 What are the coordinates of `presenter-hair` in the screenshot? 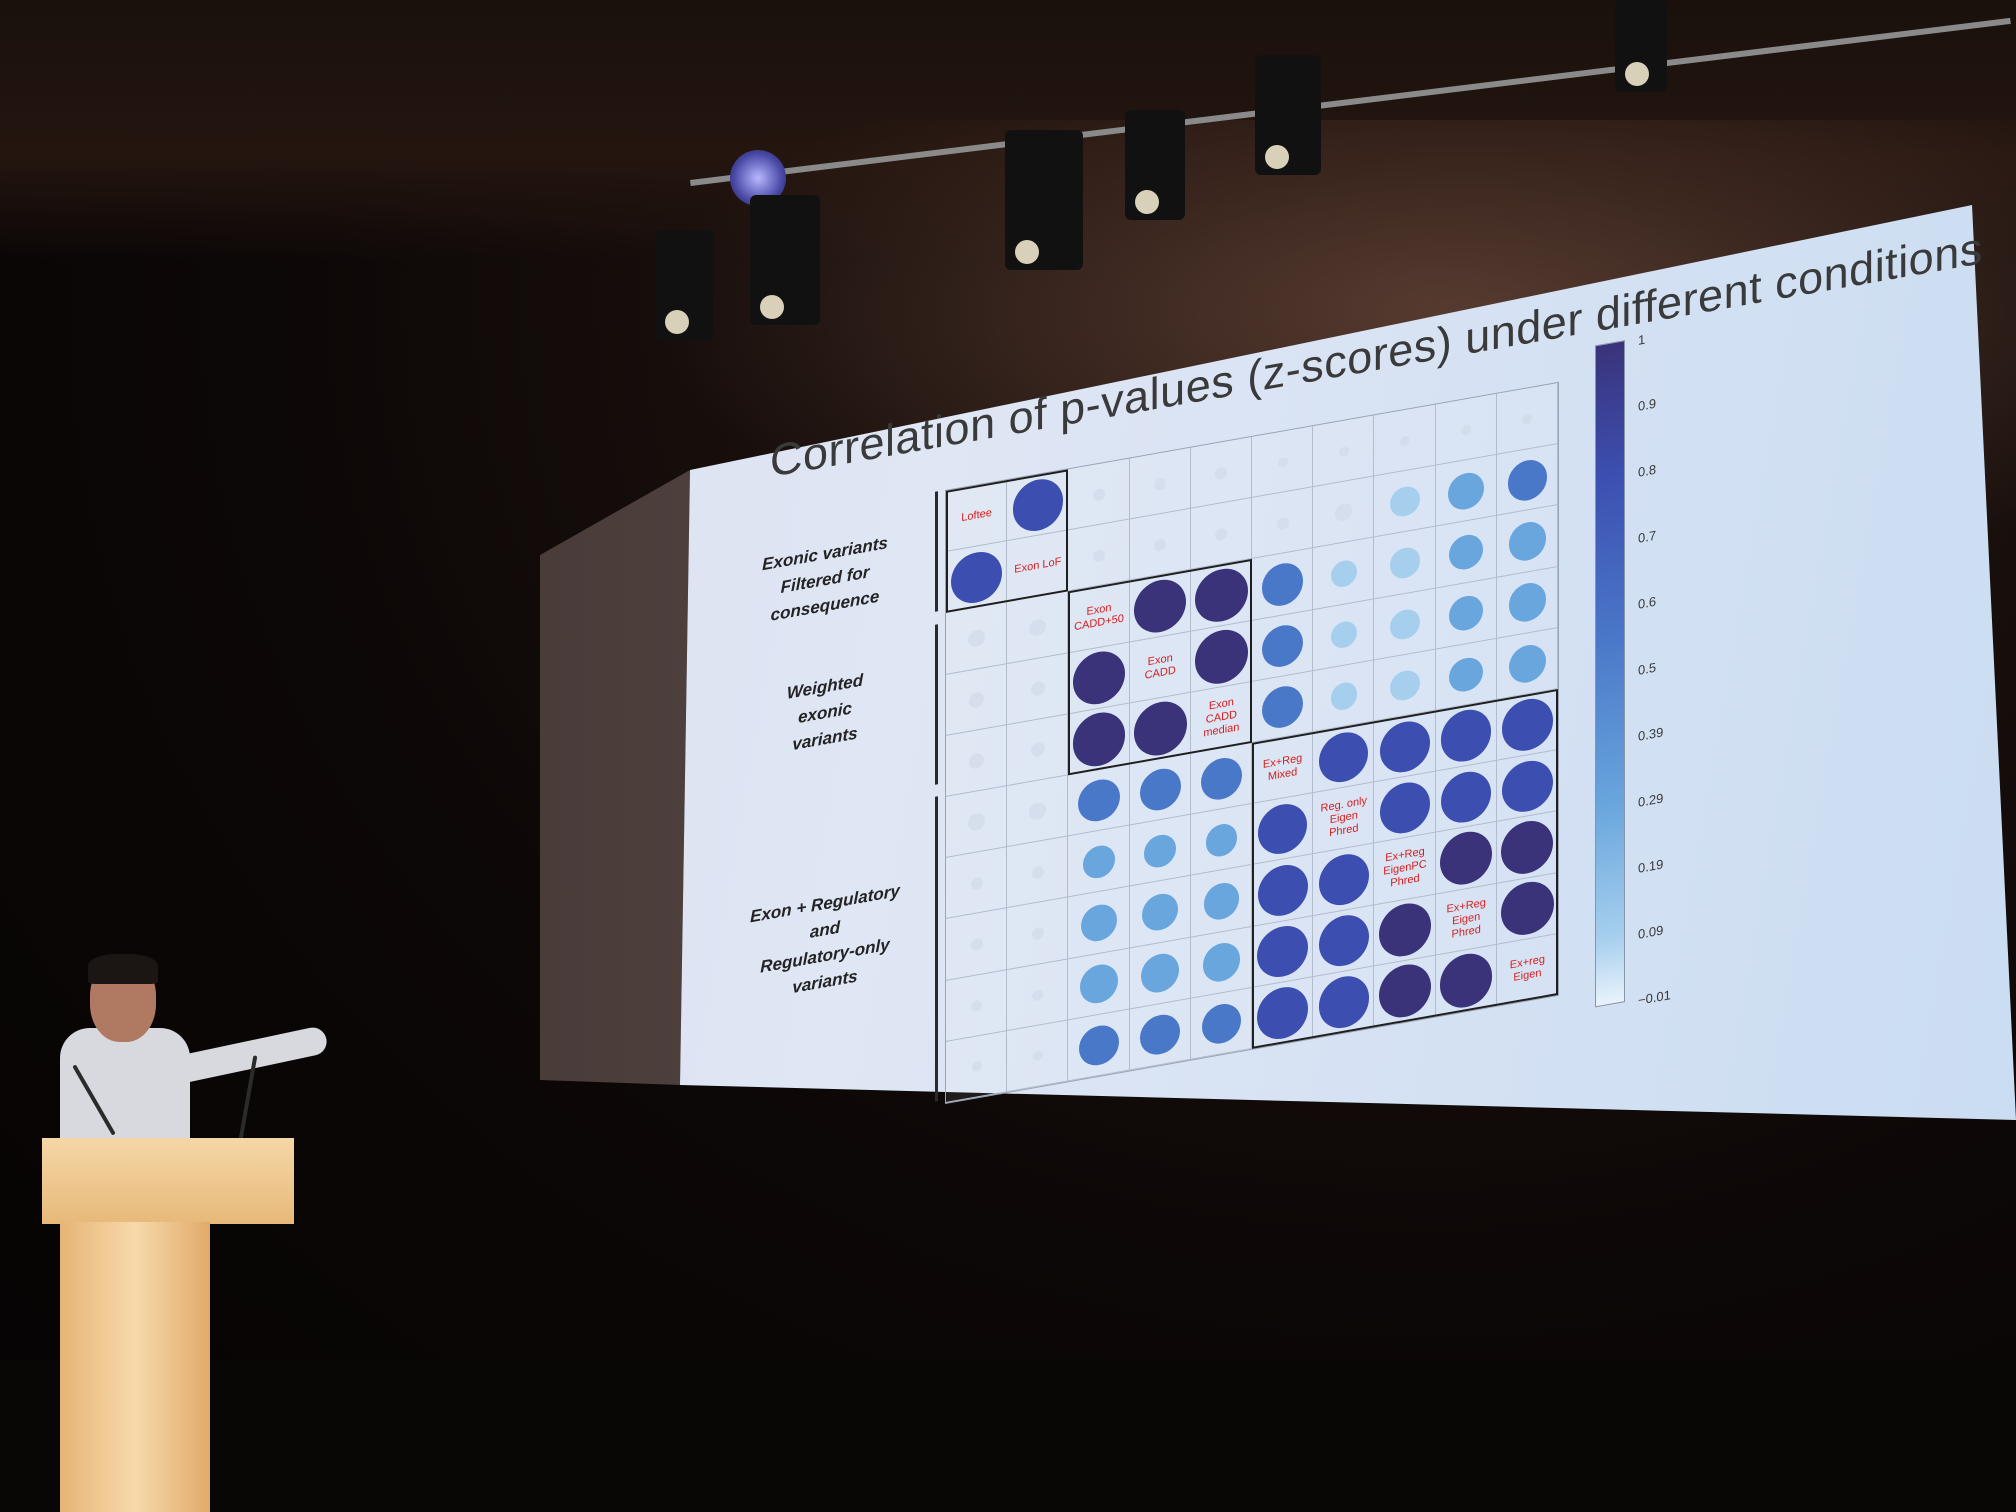 It's located at (123, 969).